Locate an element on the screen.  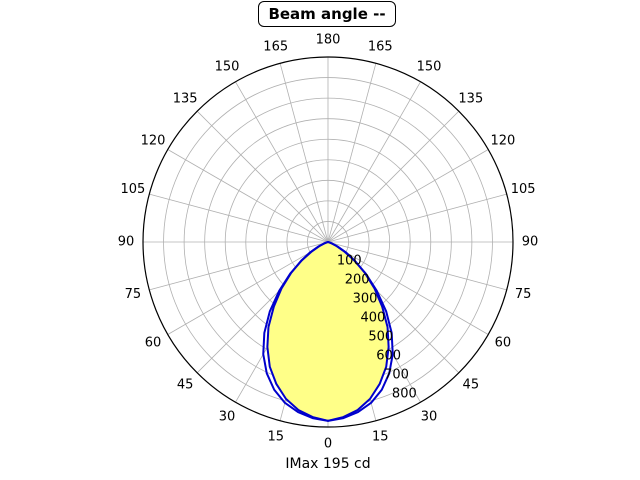
series-curve is located at coordinates (328, 331).